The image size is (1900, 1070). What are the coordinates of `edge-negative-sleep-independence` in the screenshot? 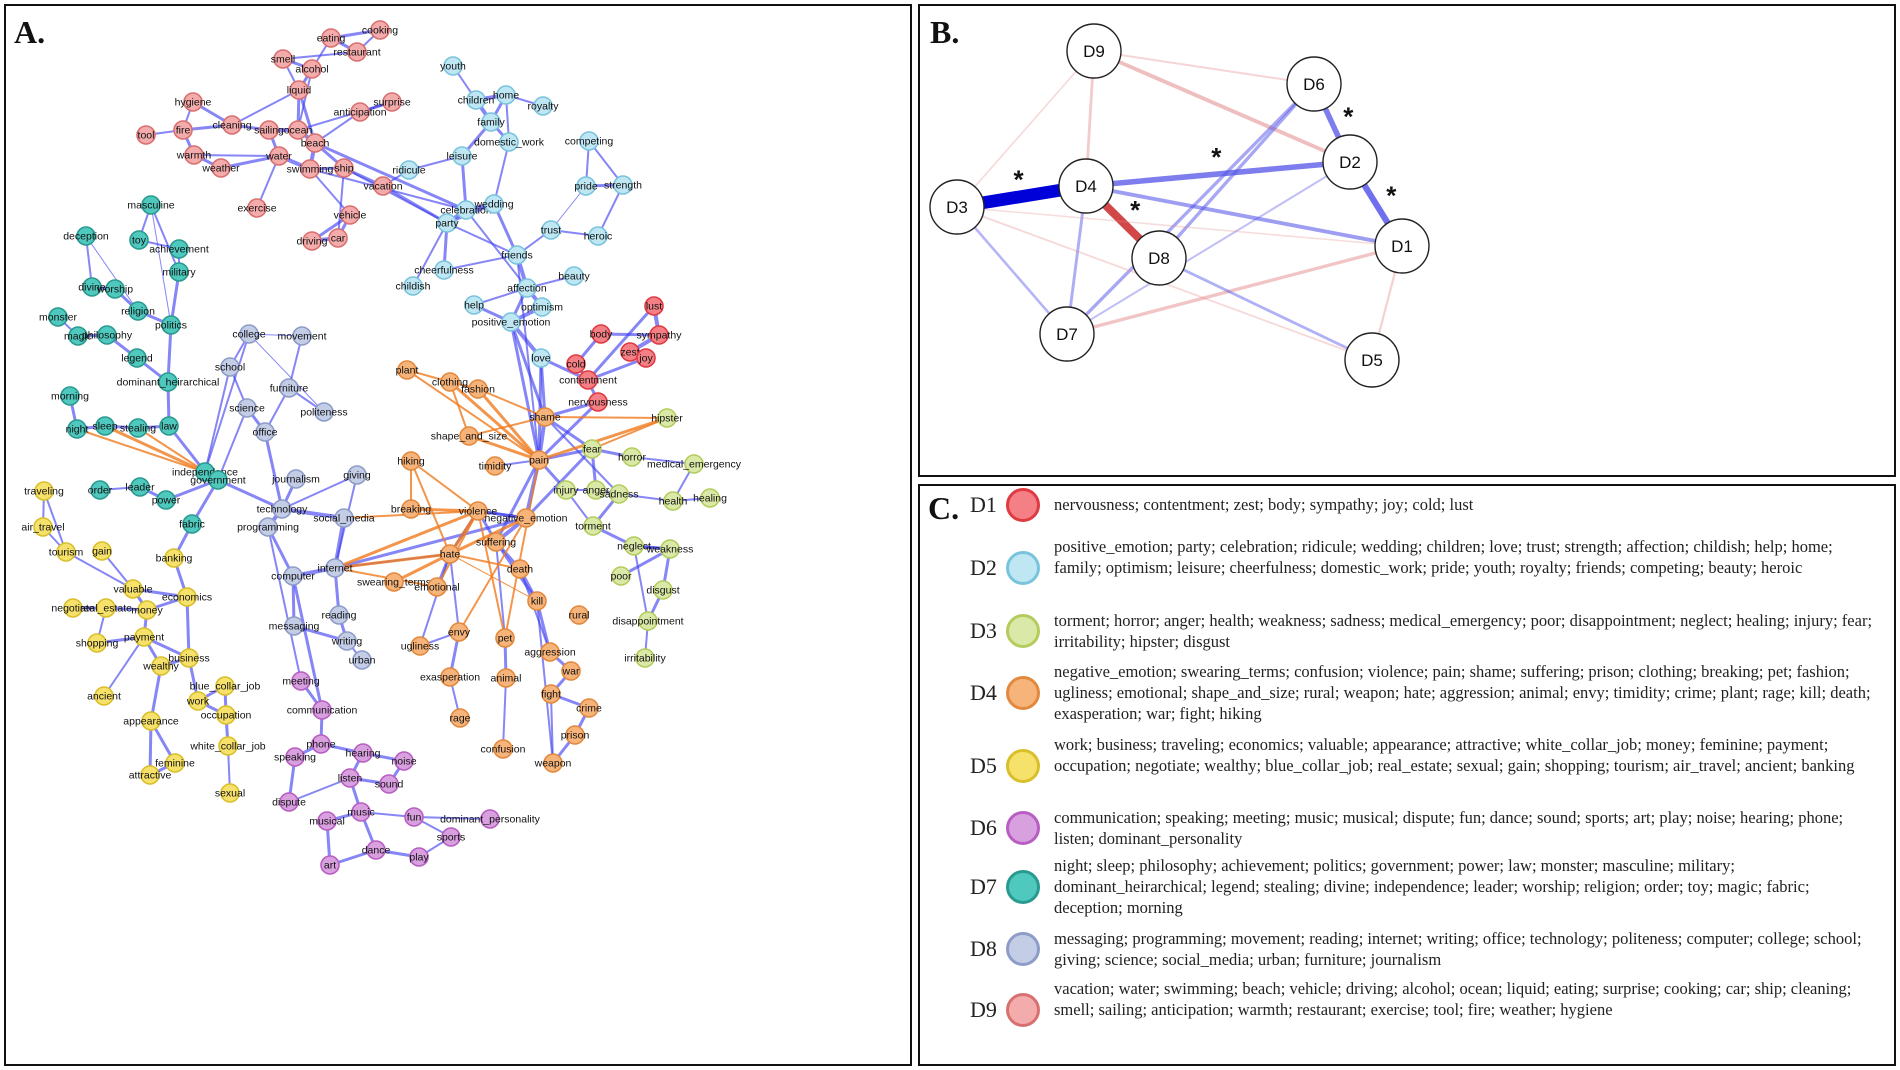 It's located at (155, 449).